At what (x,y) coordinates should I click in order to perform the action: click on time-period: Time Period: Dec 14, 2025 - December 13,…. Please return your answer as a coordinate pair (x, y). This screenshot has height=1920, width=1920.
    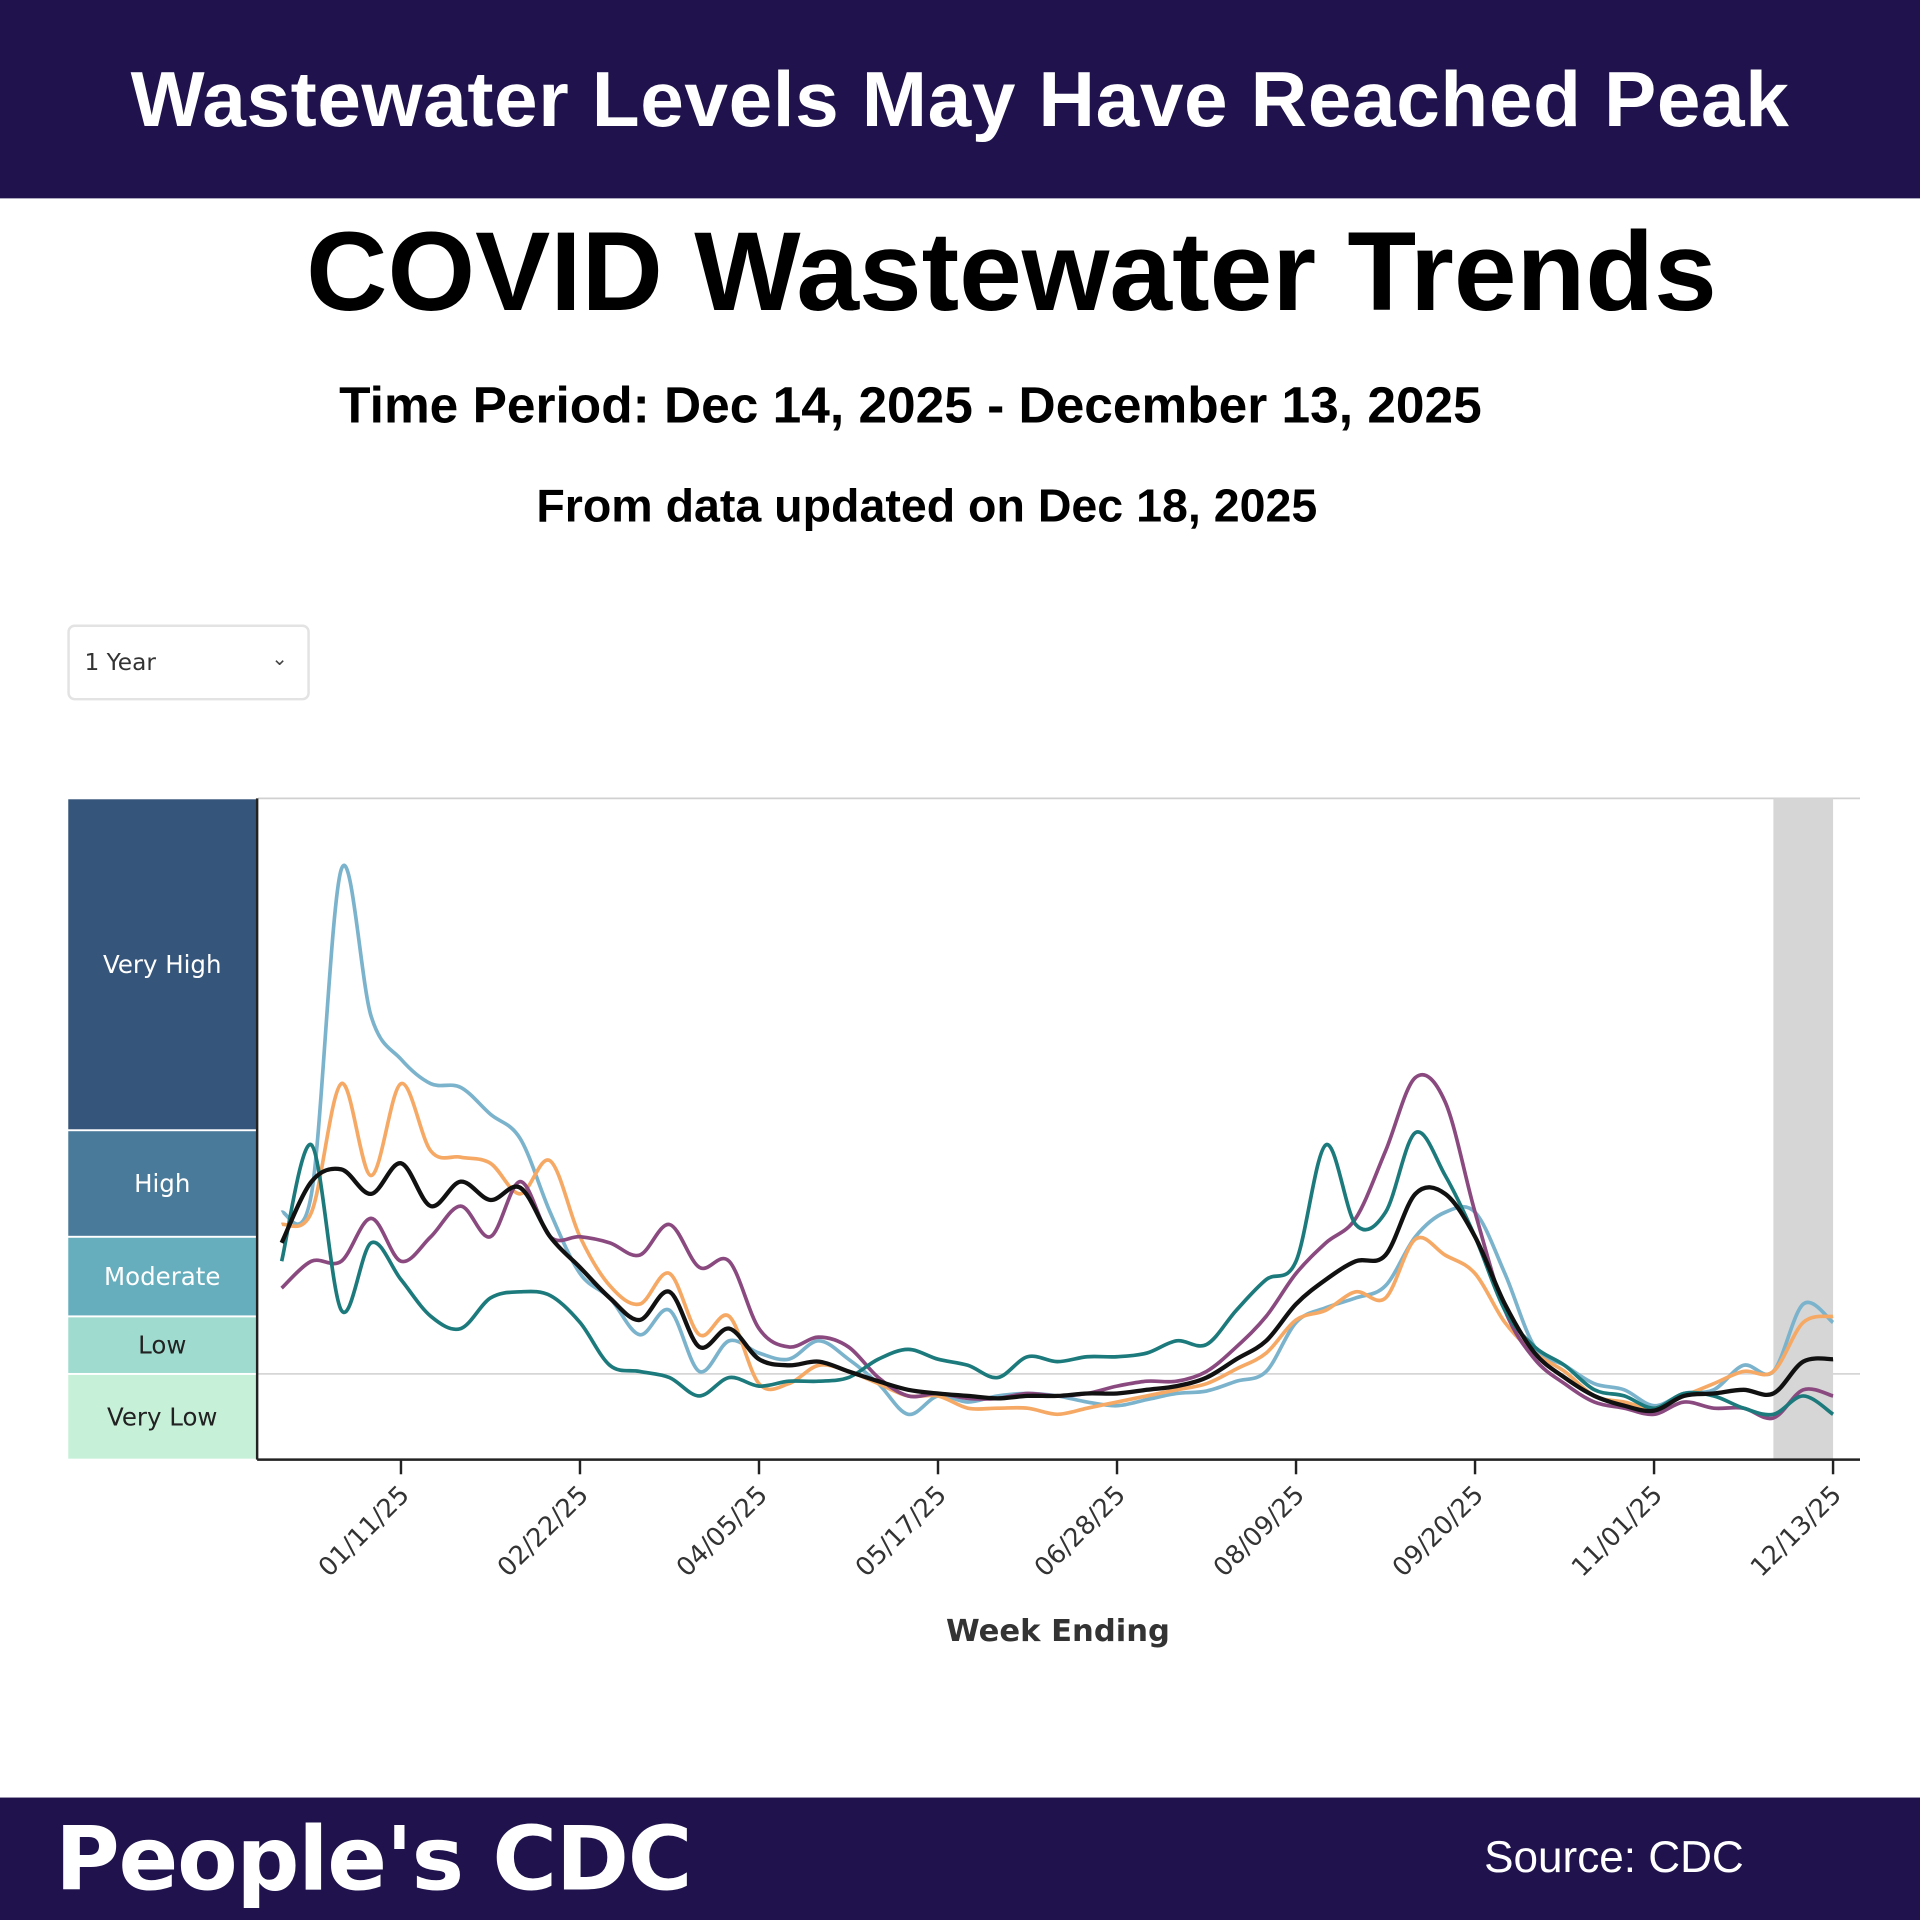
    Looking at the image, I should click on (910, 404).